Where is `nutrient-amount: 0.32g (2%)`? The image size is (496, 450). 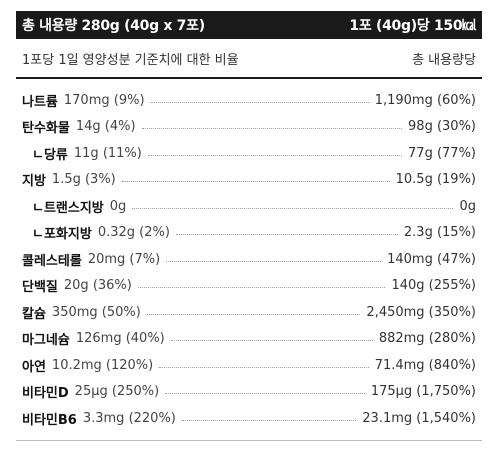 nutrient-amount: 0.32g (2%) is located at coordinates (133, 233).